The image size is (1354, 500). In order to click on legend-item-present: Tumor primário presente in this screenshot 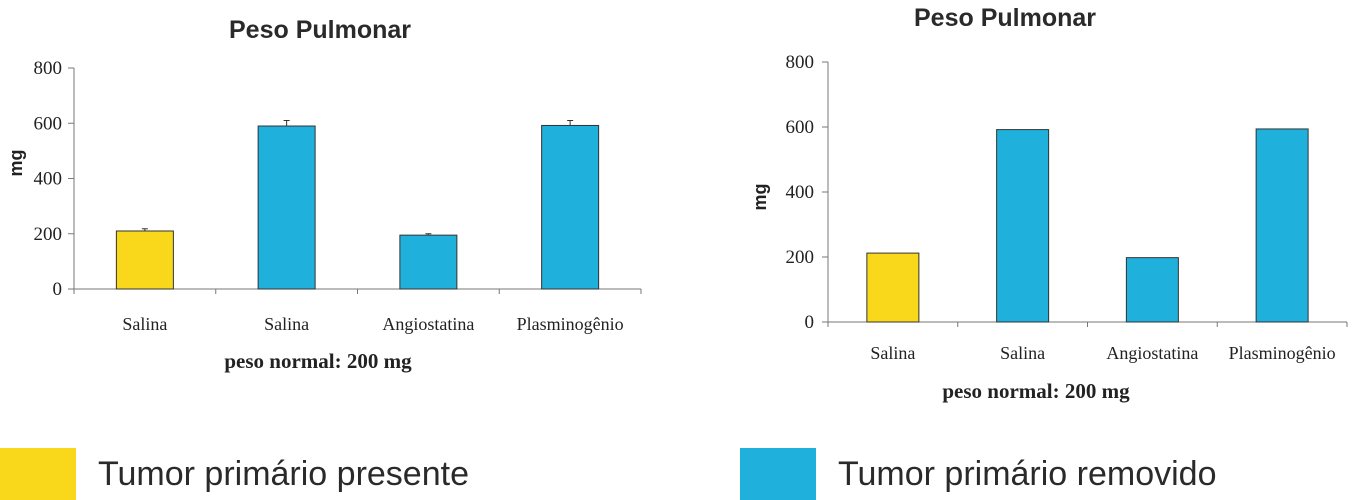, I will do `click(234, 474)`.